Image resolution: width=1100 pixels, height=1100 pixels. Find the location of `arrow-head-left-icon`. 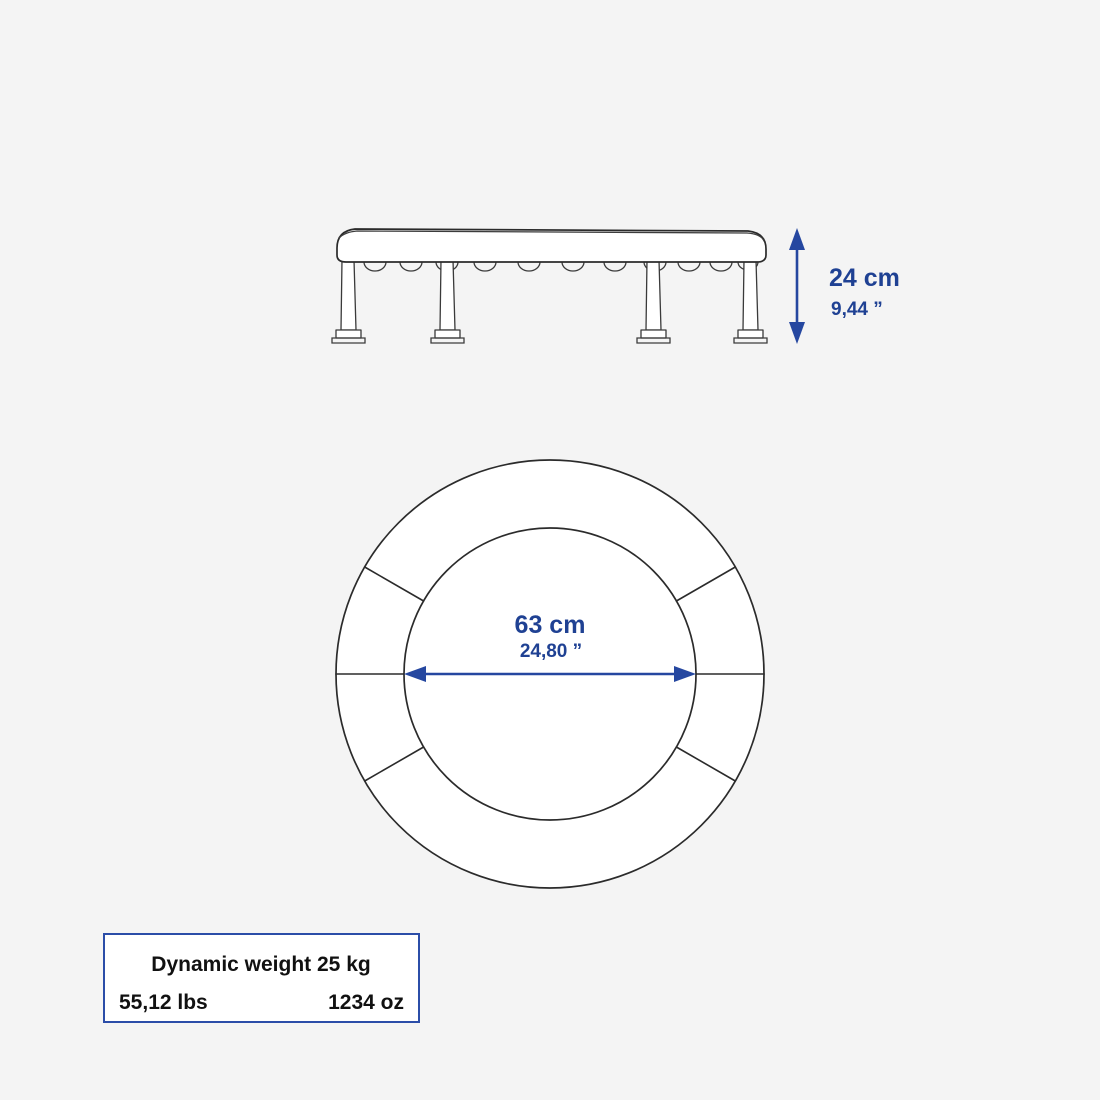

arrow-head-left-icon is located at coordinates (415, 674).